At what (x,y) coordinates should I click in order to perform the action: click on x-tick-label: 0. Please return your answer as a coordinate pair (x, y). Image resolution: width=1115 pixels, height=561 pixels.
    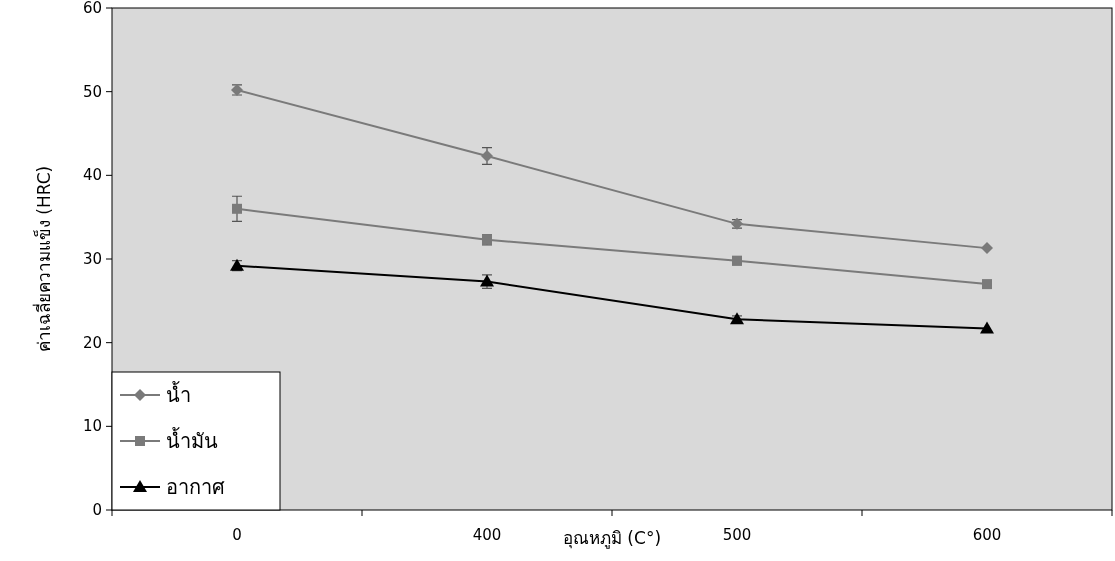
    Looking at the image, I should click on (237, 535).